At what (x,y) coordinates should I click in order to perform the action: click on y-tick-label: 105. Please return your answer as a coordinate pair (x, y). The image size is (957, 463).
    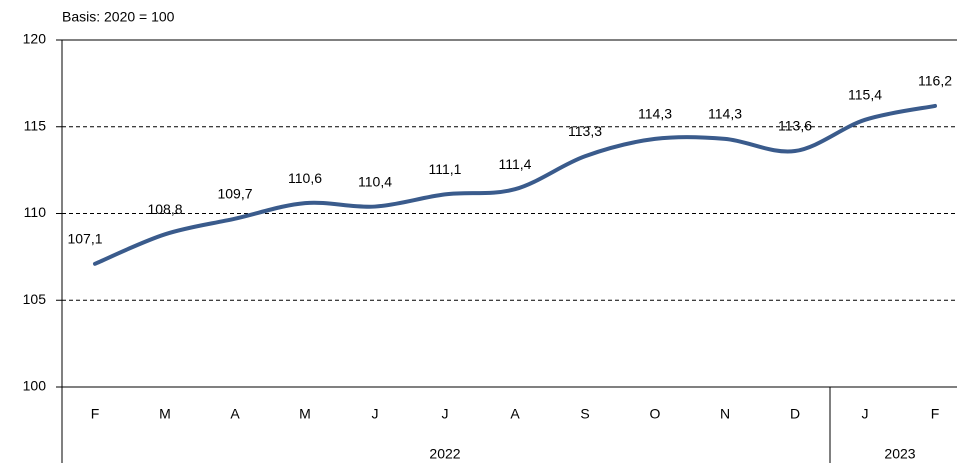
    Looking at the image, I should click on (35, 299).